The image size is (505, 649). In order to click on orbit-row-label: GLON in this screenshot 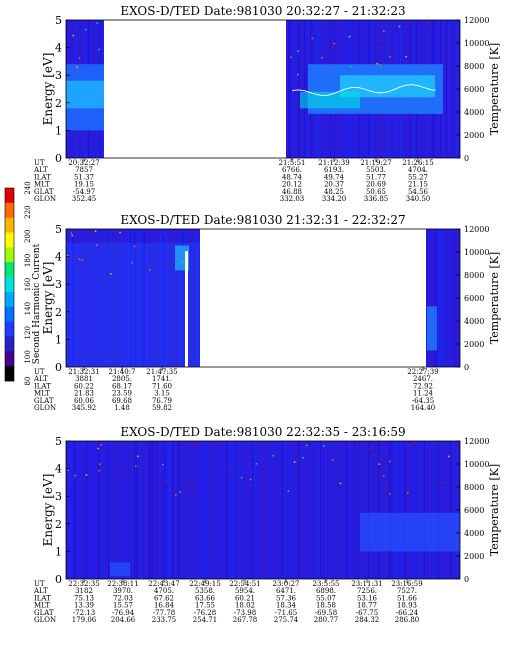, I will do `click(45, 199)`.